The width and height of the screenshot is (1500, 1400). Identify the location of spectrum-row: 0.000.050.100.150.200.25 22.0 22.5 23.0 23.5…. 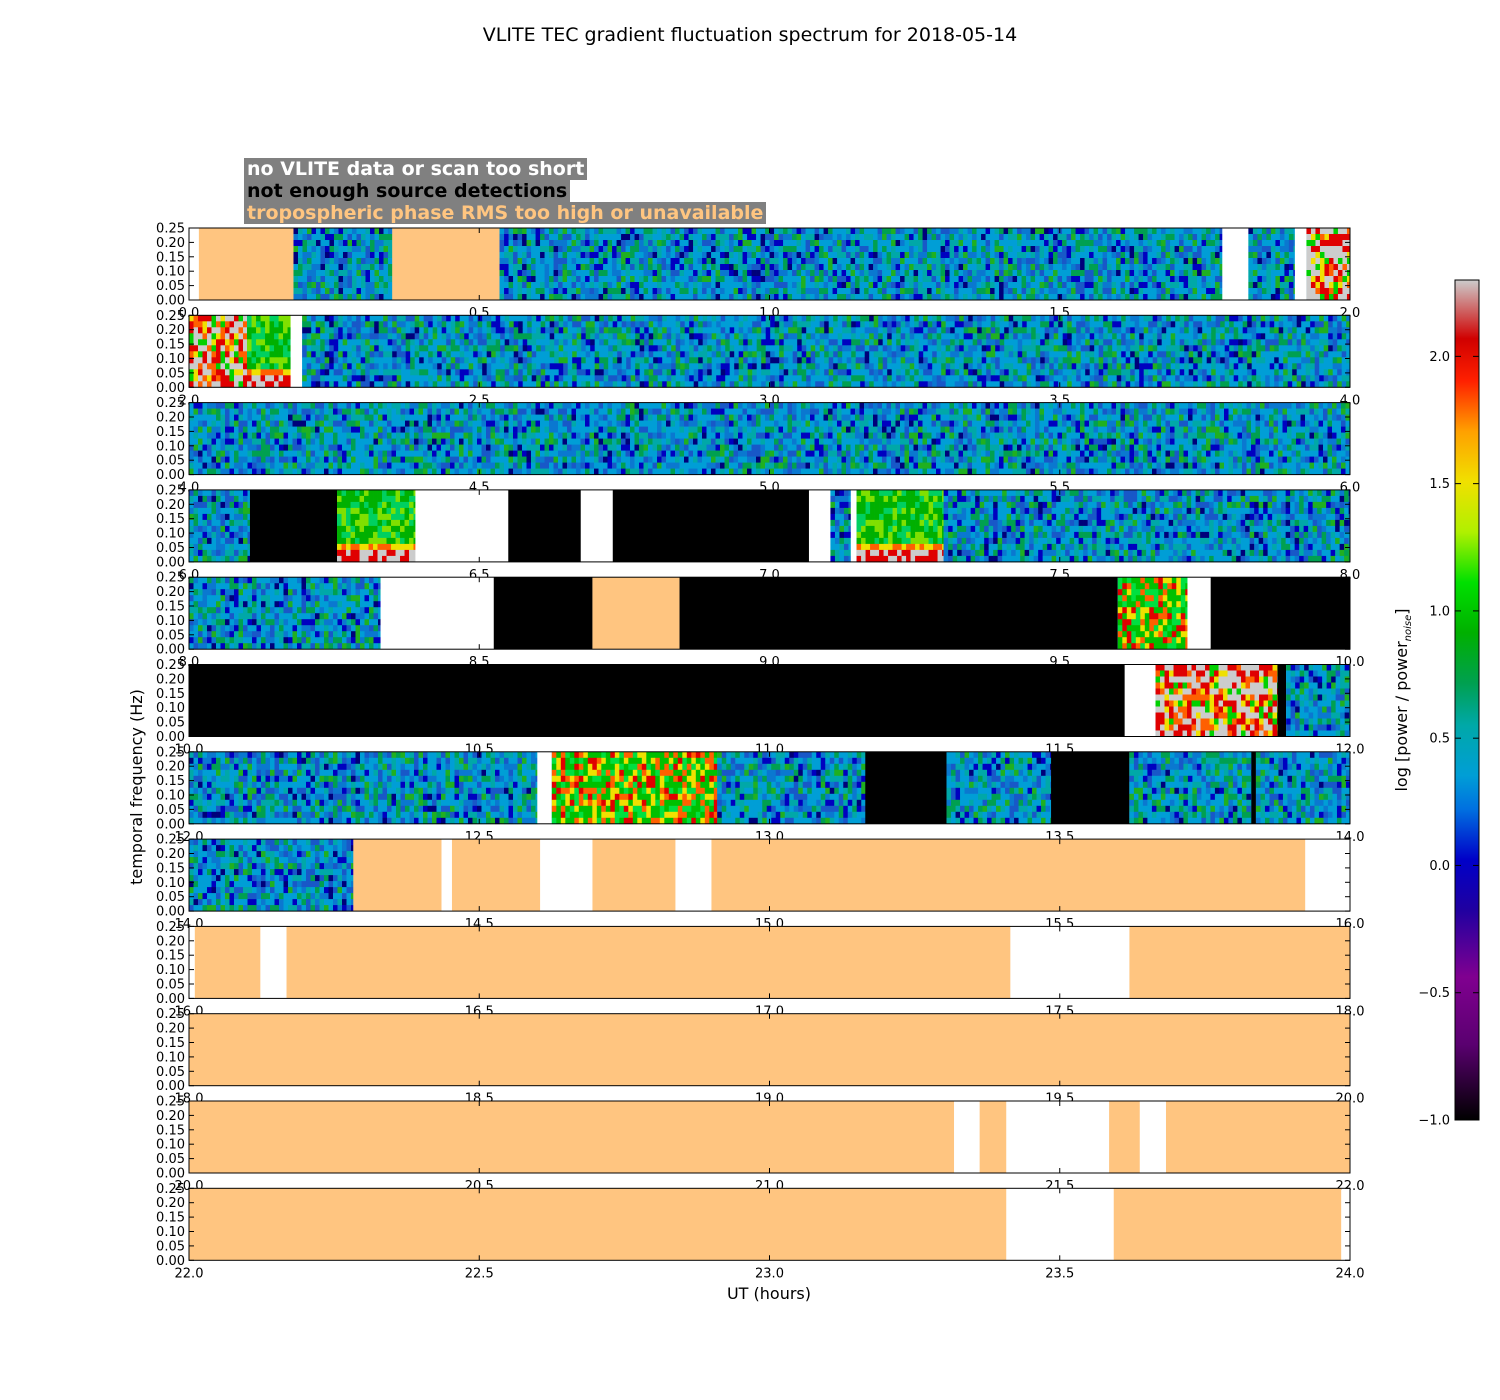
(760, 1232).